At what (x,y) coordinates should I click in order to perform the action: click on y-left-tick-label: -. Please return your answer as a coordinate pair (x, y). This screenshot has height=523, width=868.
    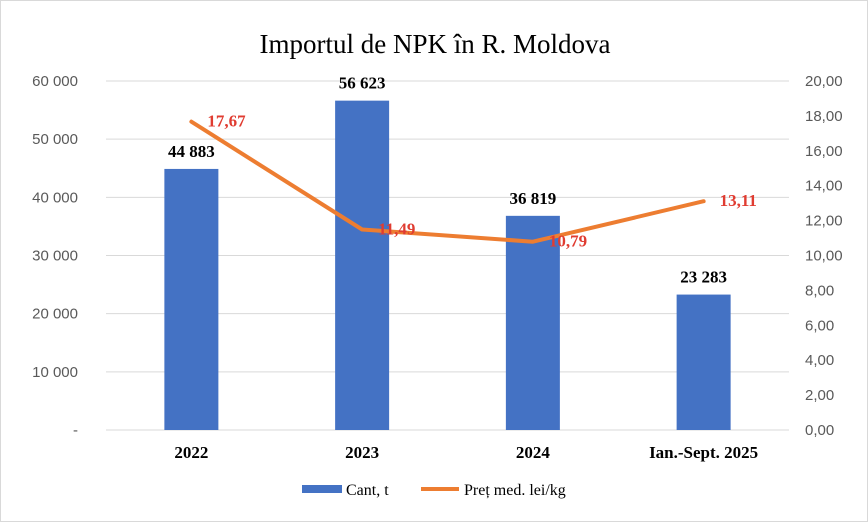
    Looking at the image, I should click on (75, 430).